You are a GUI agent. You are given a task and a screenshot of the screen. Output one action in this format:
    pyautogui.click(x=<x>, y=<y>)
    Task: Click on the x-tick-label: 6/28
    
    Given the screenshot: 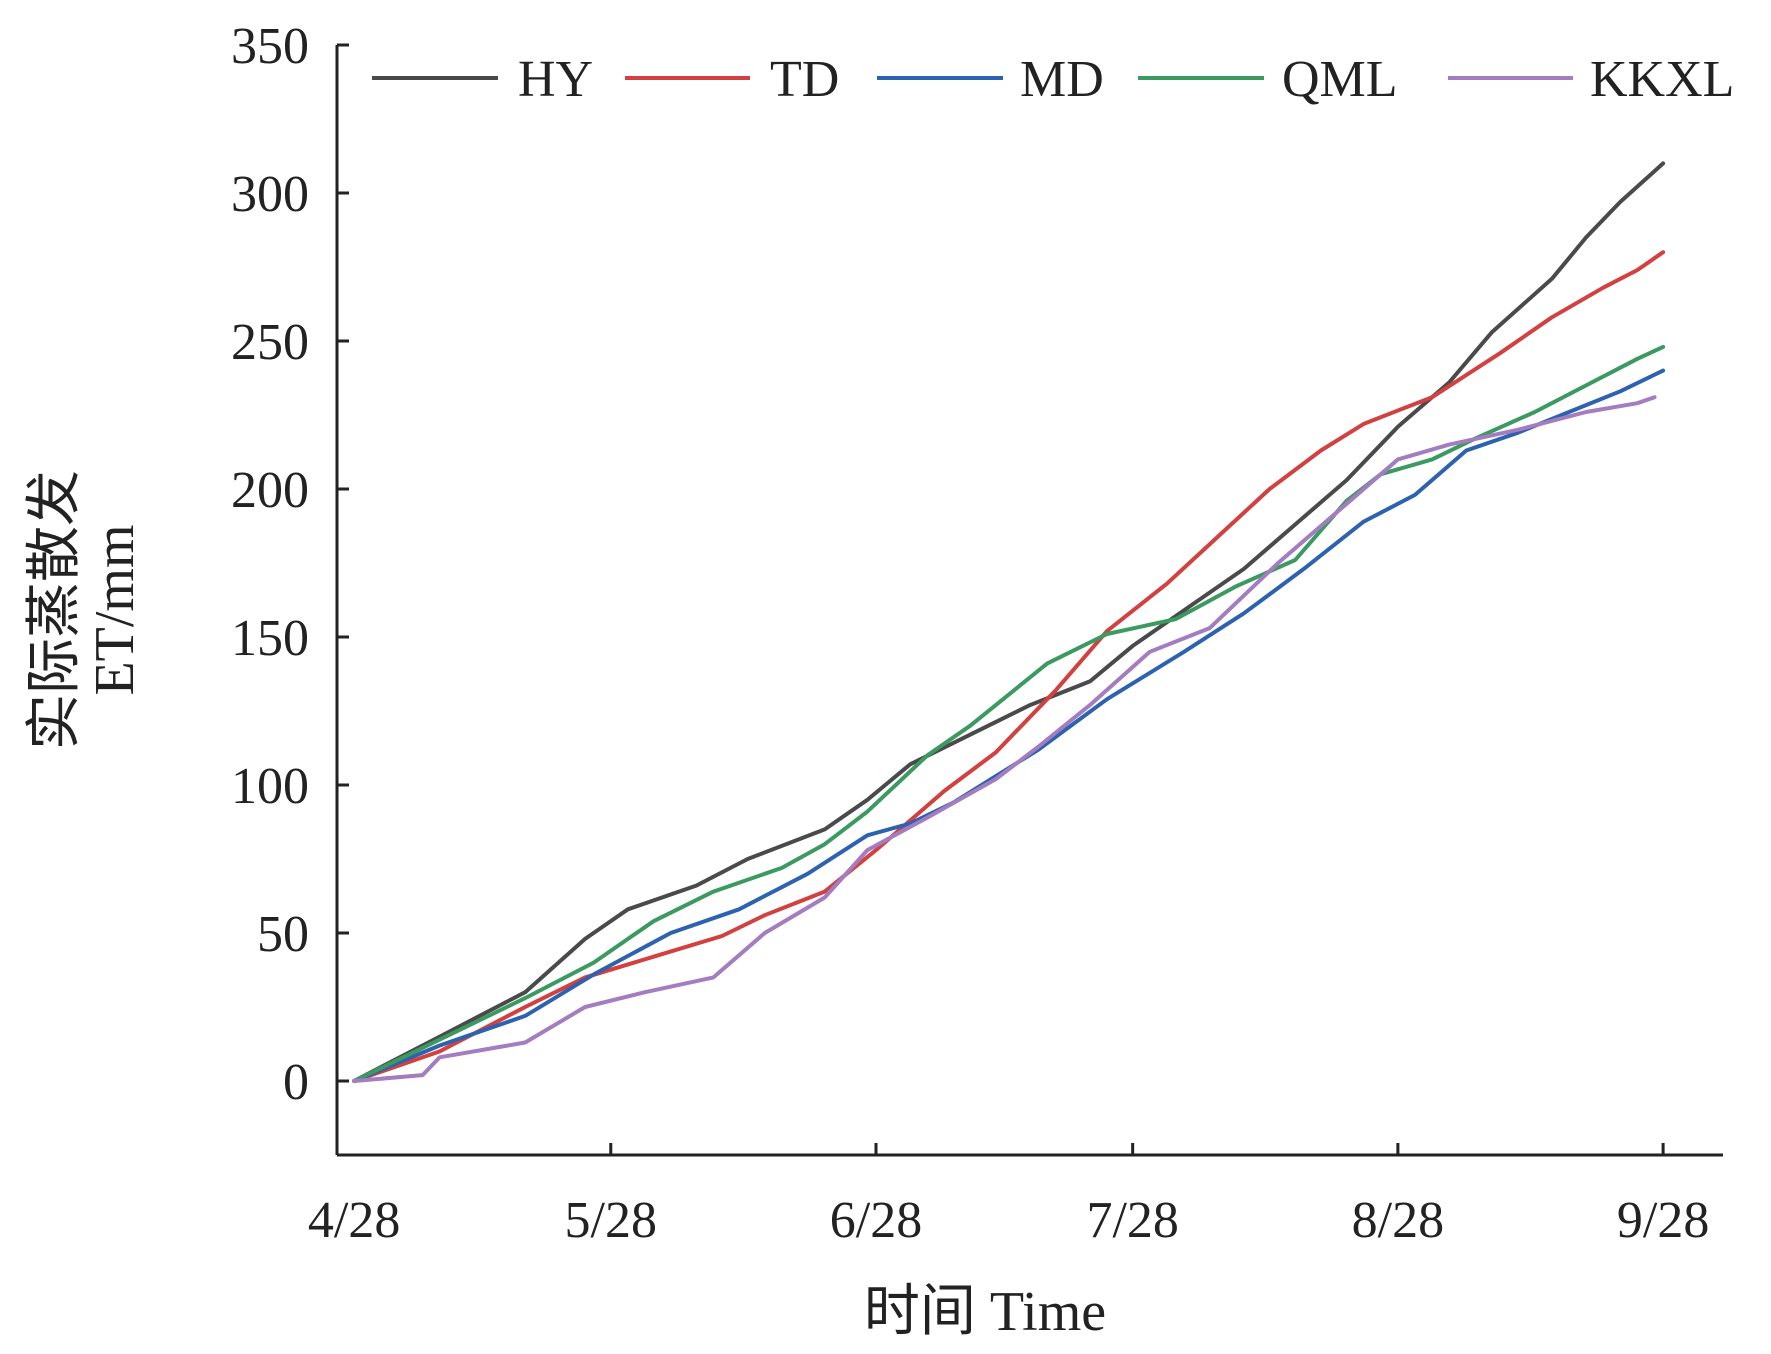 What is the action you would take?
    pyautogui.click(x=876, y=1220)
    